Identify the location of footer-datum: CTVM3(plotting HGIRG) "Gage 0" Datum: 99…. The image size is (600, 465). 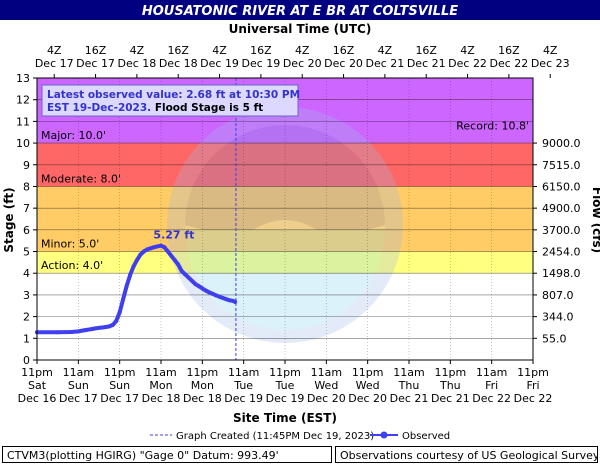
(167, 454).